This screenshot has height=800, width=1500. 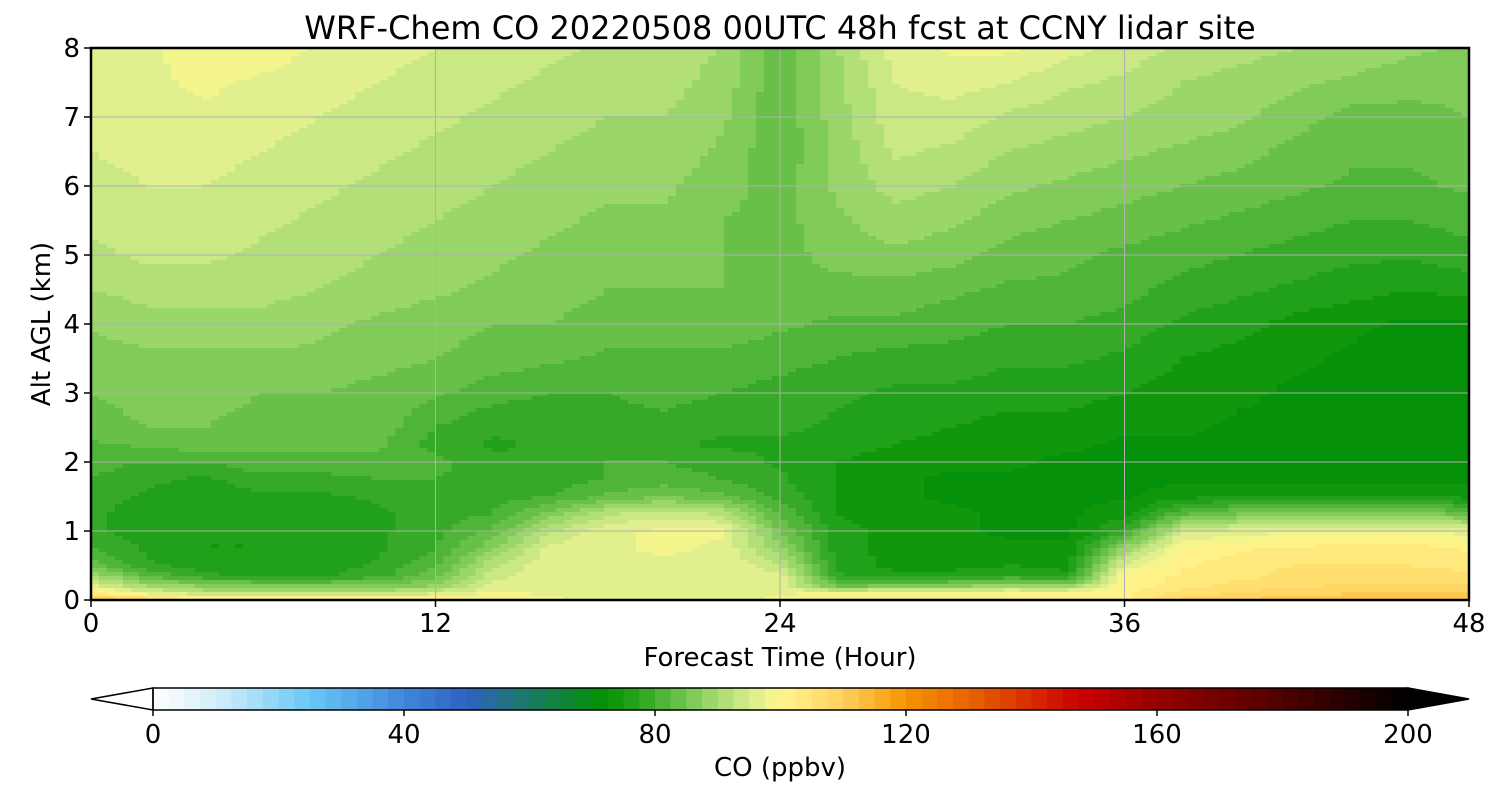 What do you see at coordinates (71, 118) in the screenshot?
I see `y-tick-label: 7` at bounding box center [71, 118].